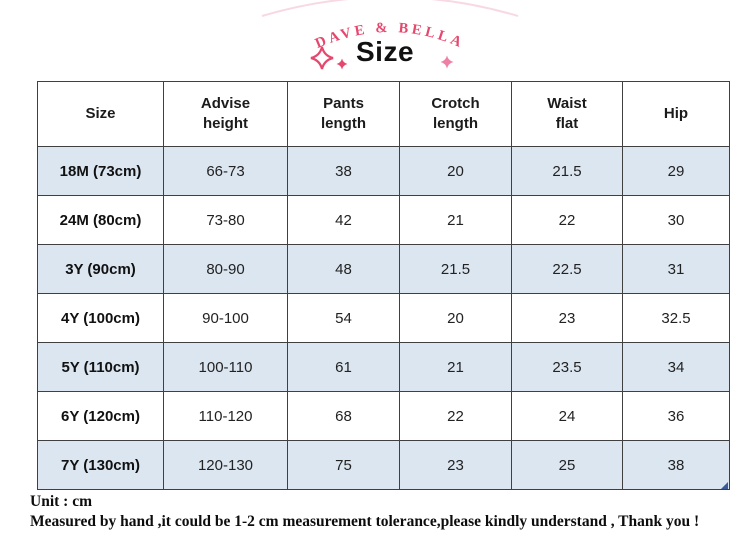  Describe the element at coordinates (343, 220) in the screenshot. I see `table-cell: 42` at that location.